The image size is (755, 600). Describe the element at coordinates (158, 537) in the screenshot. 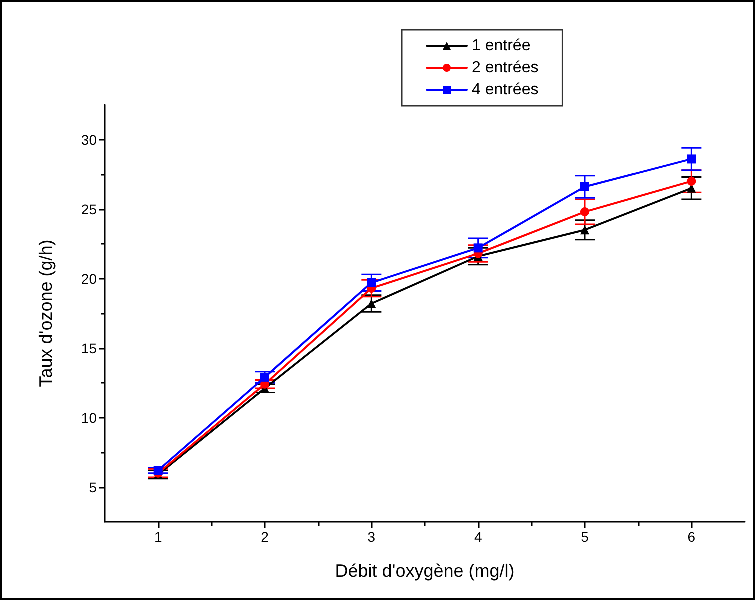

I see `x-tick-label: 1` at that location.